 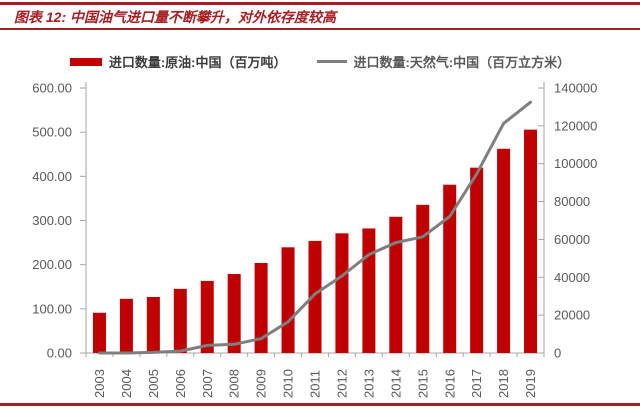 What do you see at coordinates (572, 201) in the screenshot?
I see `right-axis-tick-label: 80000` at bounding box center [572, 201].